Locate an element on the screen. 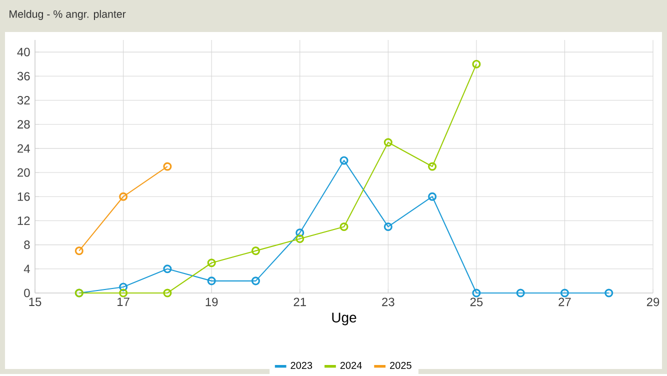  legend-label: 2023 is located at coordinates (301, 365).